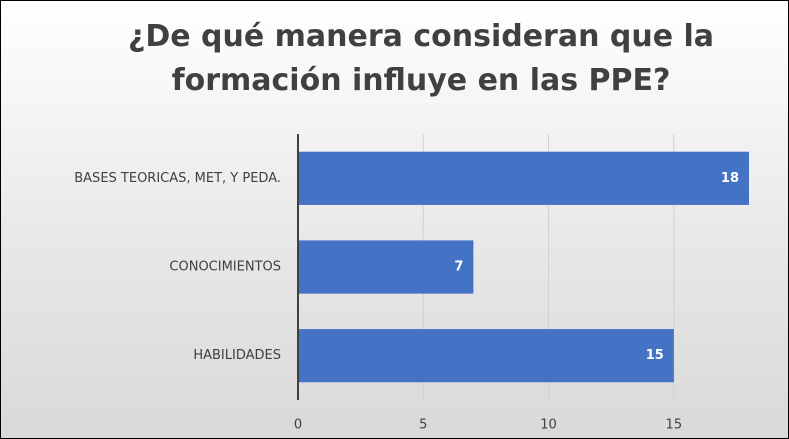  Describe the element at coordinates (298, 425) in the screenshot. I see `x-tick-label: 0` at that location.